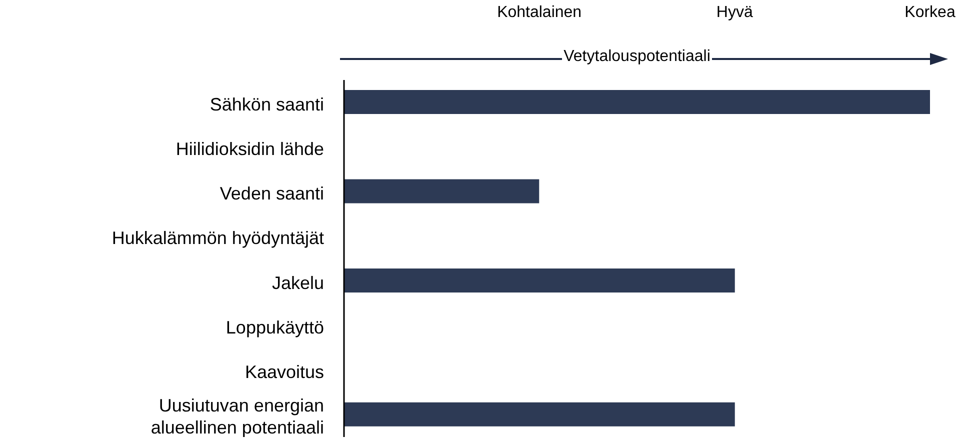 Image resolution: width=971 pixels, height=445 pixels. I want to click on y-tick-label: Sähkön saanti, so click(267, 104).